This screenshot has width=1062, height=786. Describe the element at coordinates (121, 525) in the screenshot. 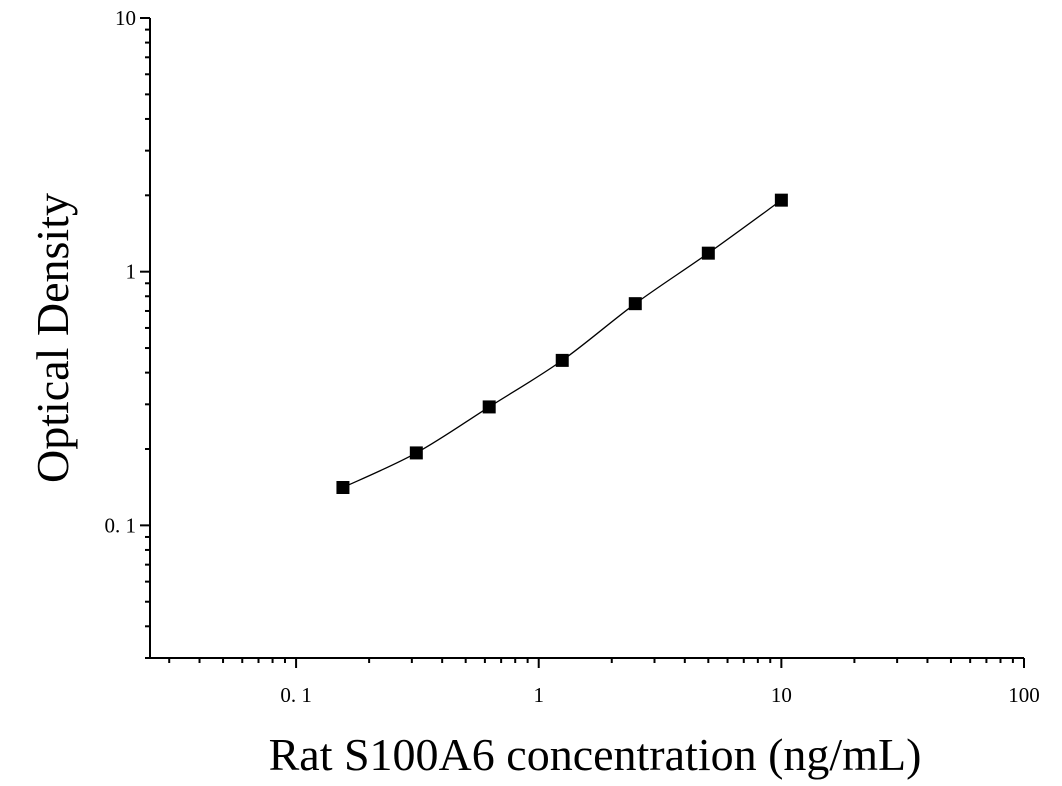

I see `y-tick-label: 0. 1` at that location.